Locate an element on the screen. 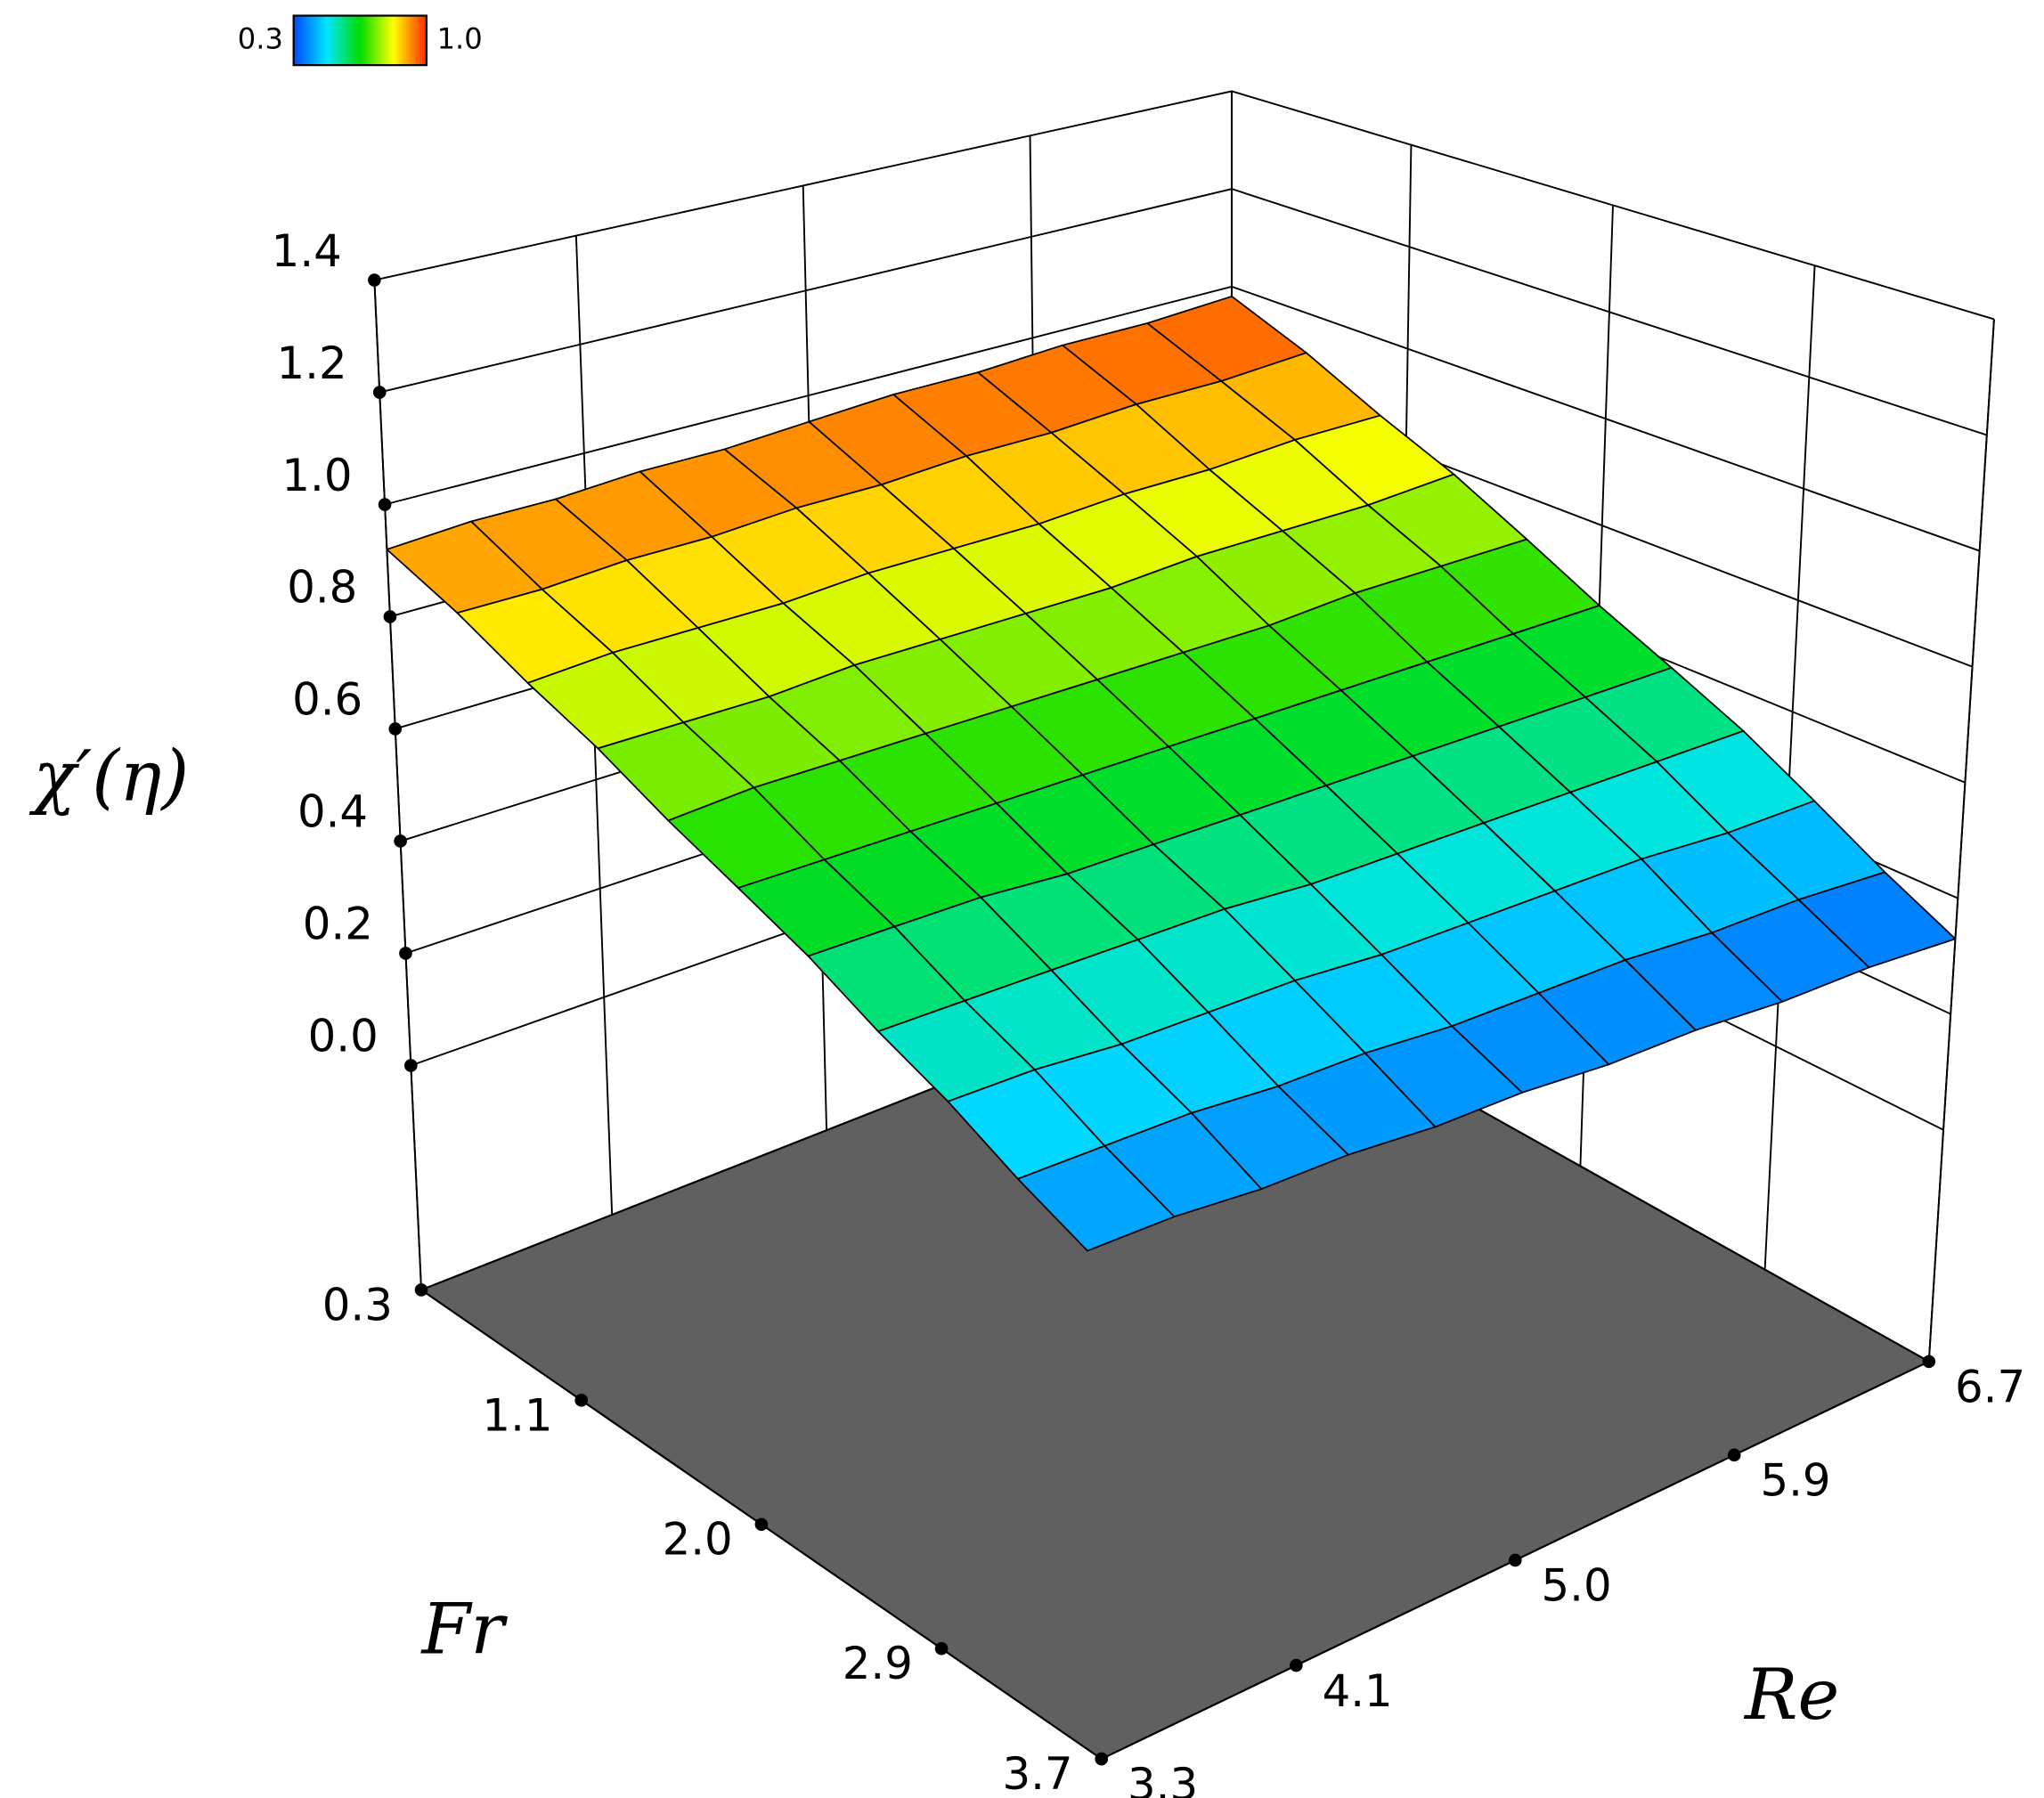 The image size is (2044, 1798). colorbar-label: 1.0 is located at coordinates (460, 38).